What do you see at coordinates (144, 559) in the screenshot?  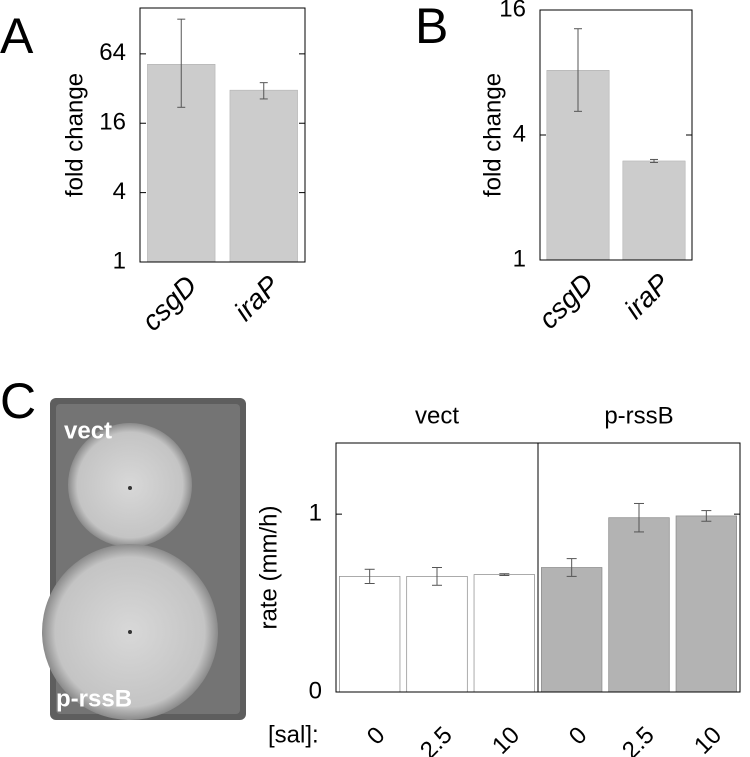 I see `plate-photo: vect p-rssB` at bounding box center [144, 559].